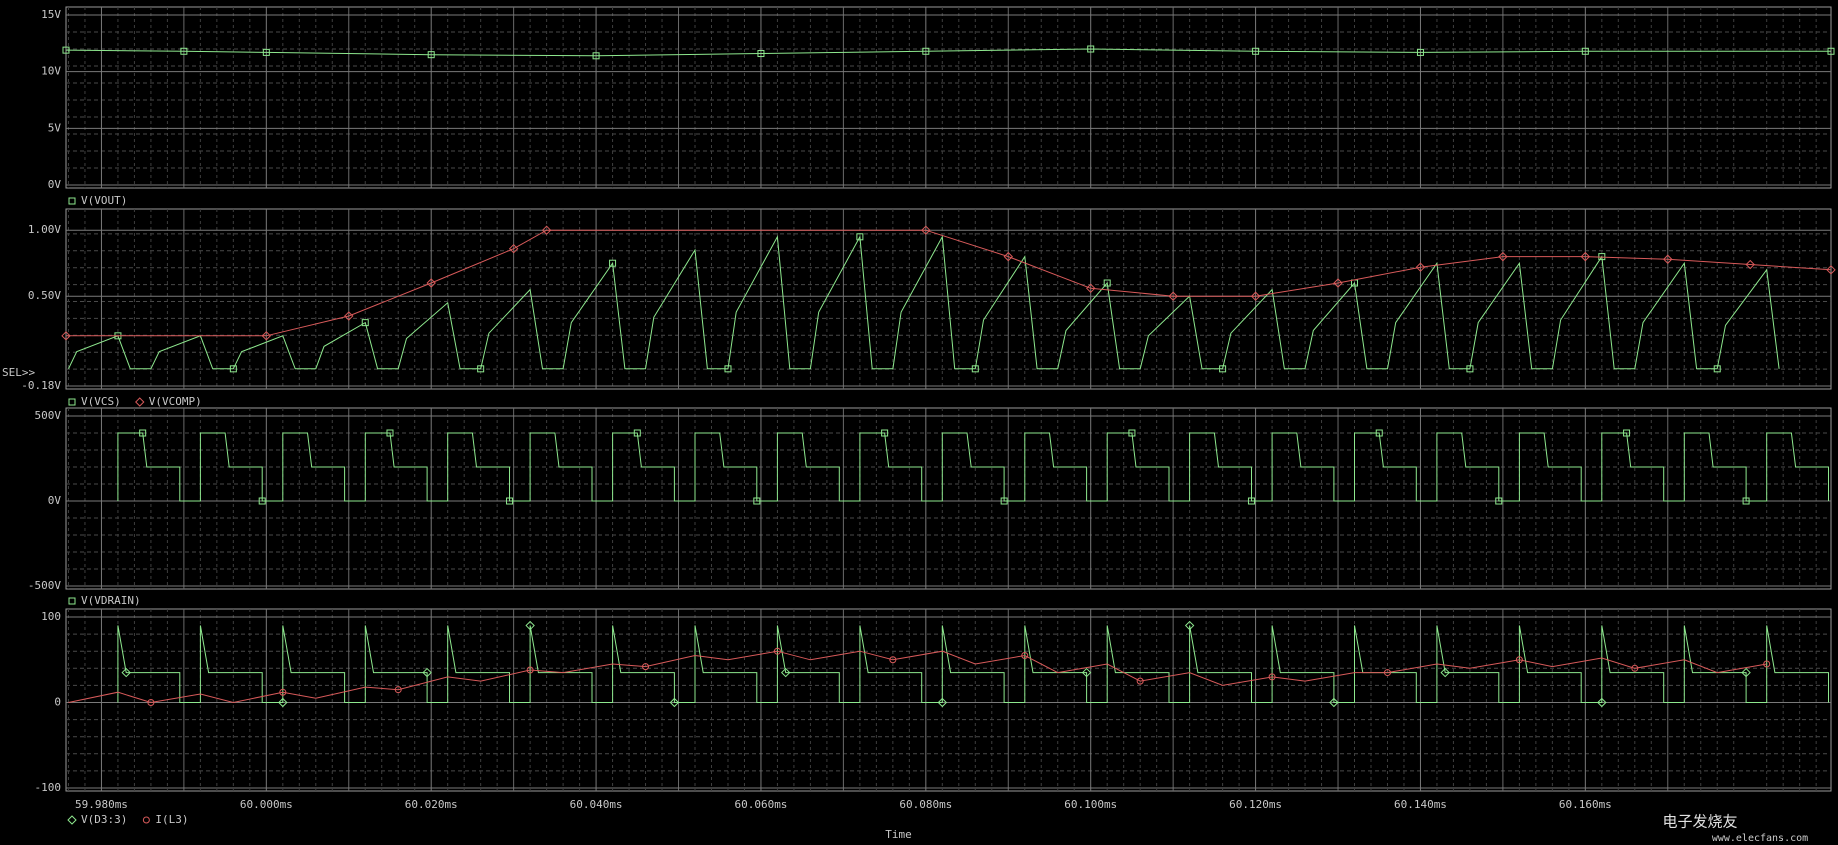 The width and height of the screenshot is (1838, 845). I want to click on y-tick-label: -100, so click(48, 787).